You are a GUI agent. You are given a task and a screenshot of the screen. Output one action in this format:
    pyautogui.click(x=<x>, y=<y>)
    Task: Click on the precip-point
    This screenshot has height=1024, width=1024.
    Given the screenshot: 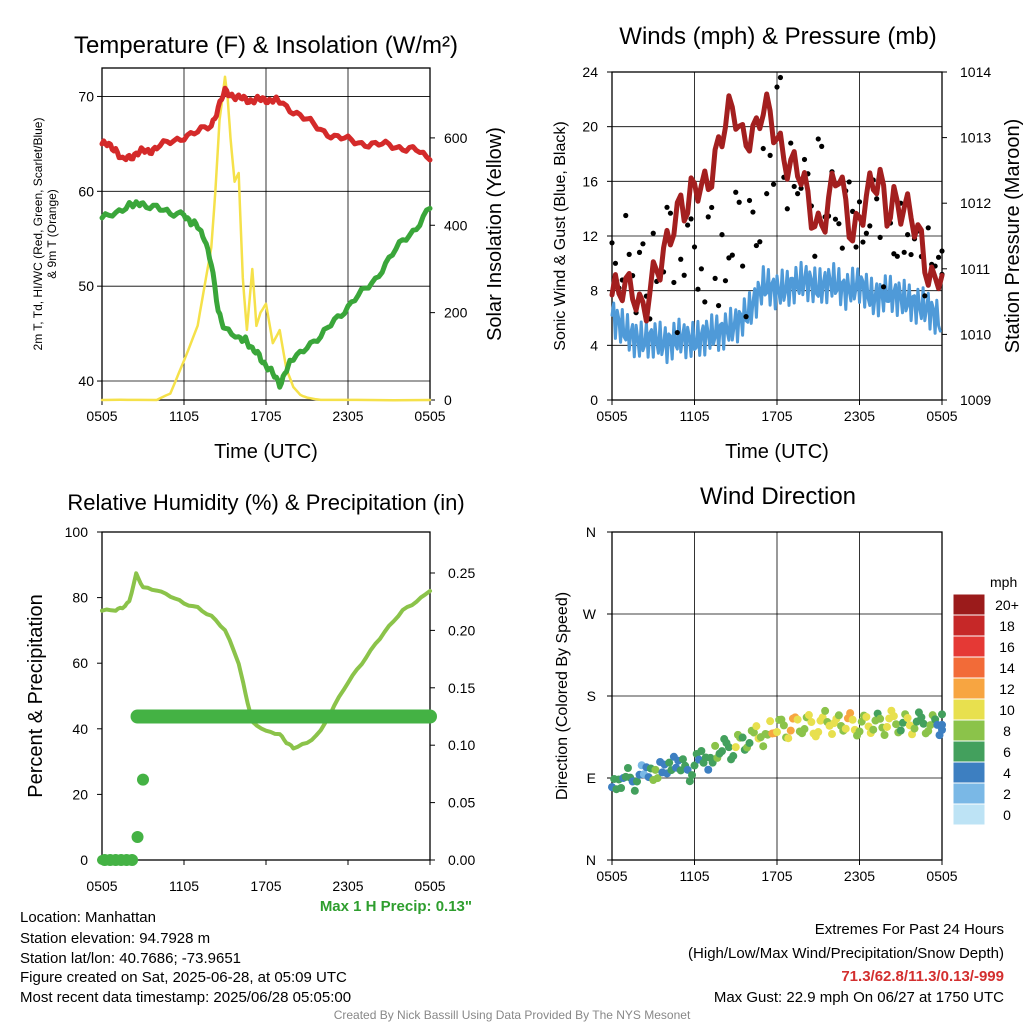 What is the action you would take?
    pyautogui.click(x=143, y=779)
    